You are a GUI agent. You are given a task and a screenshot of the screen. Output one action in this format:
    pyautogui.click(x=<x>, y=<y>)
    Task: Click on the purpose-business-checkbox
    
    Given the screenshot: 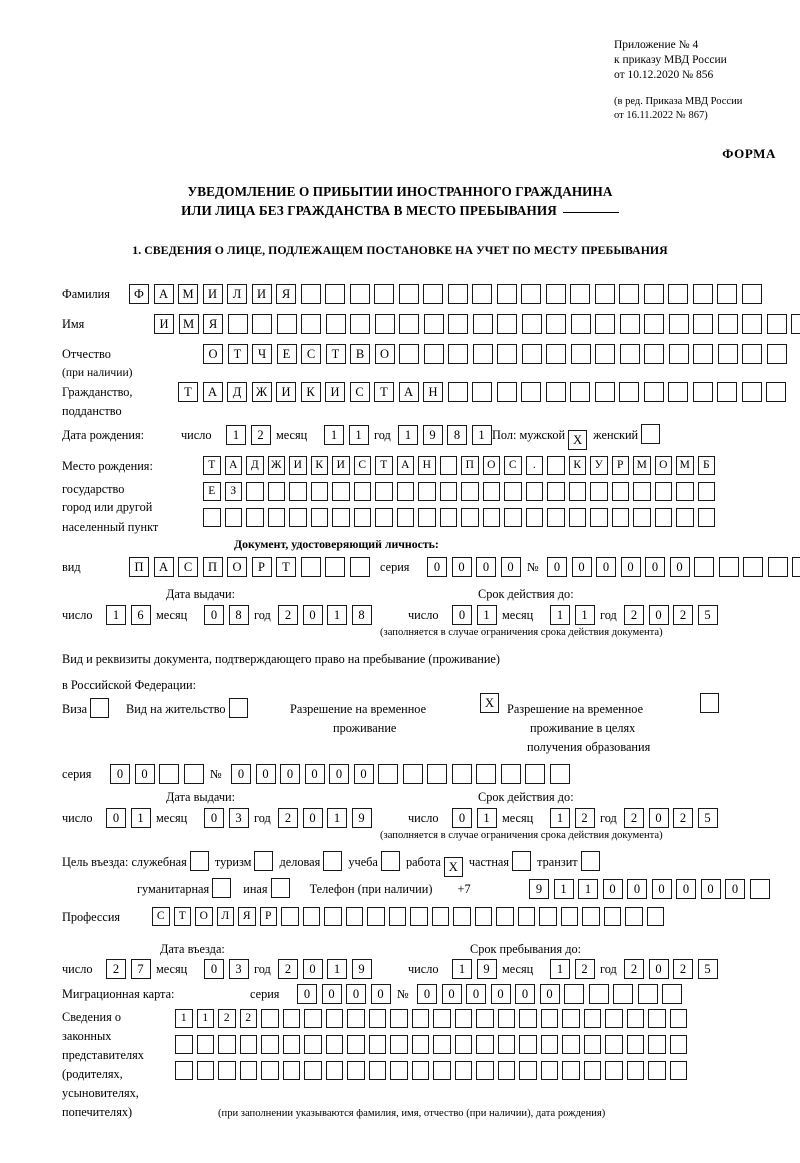 What is the action you would take?
    pyautogui.click(x=333, y=861)
    